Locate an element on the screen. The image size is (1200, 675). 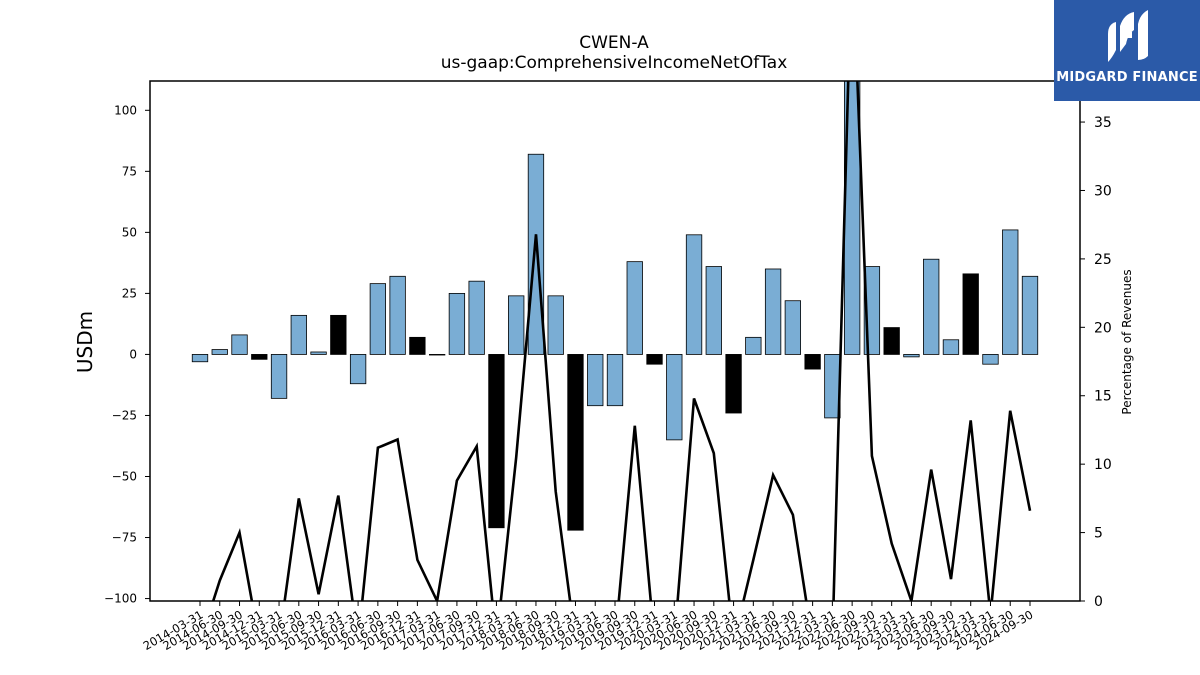
y2-tick-label: 10 is located at coordinates (1103, 465).